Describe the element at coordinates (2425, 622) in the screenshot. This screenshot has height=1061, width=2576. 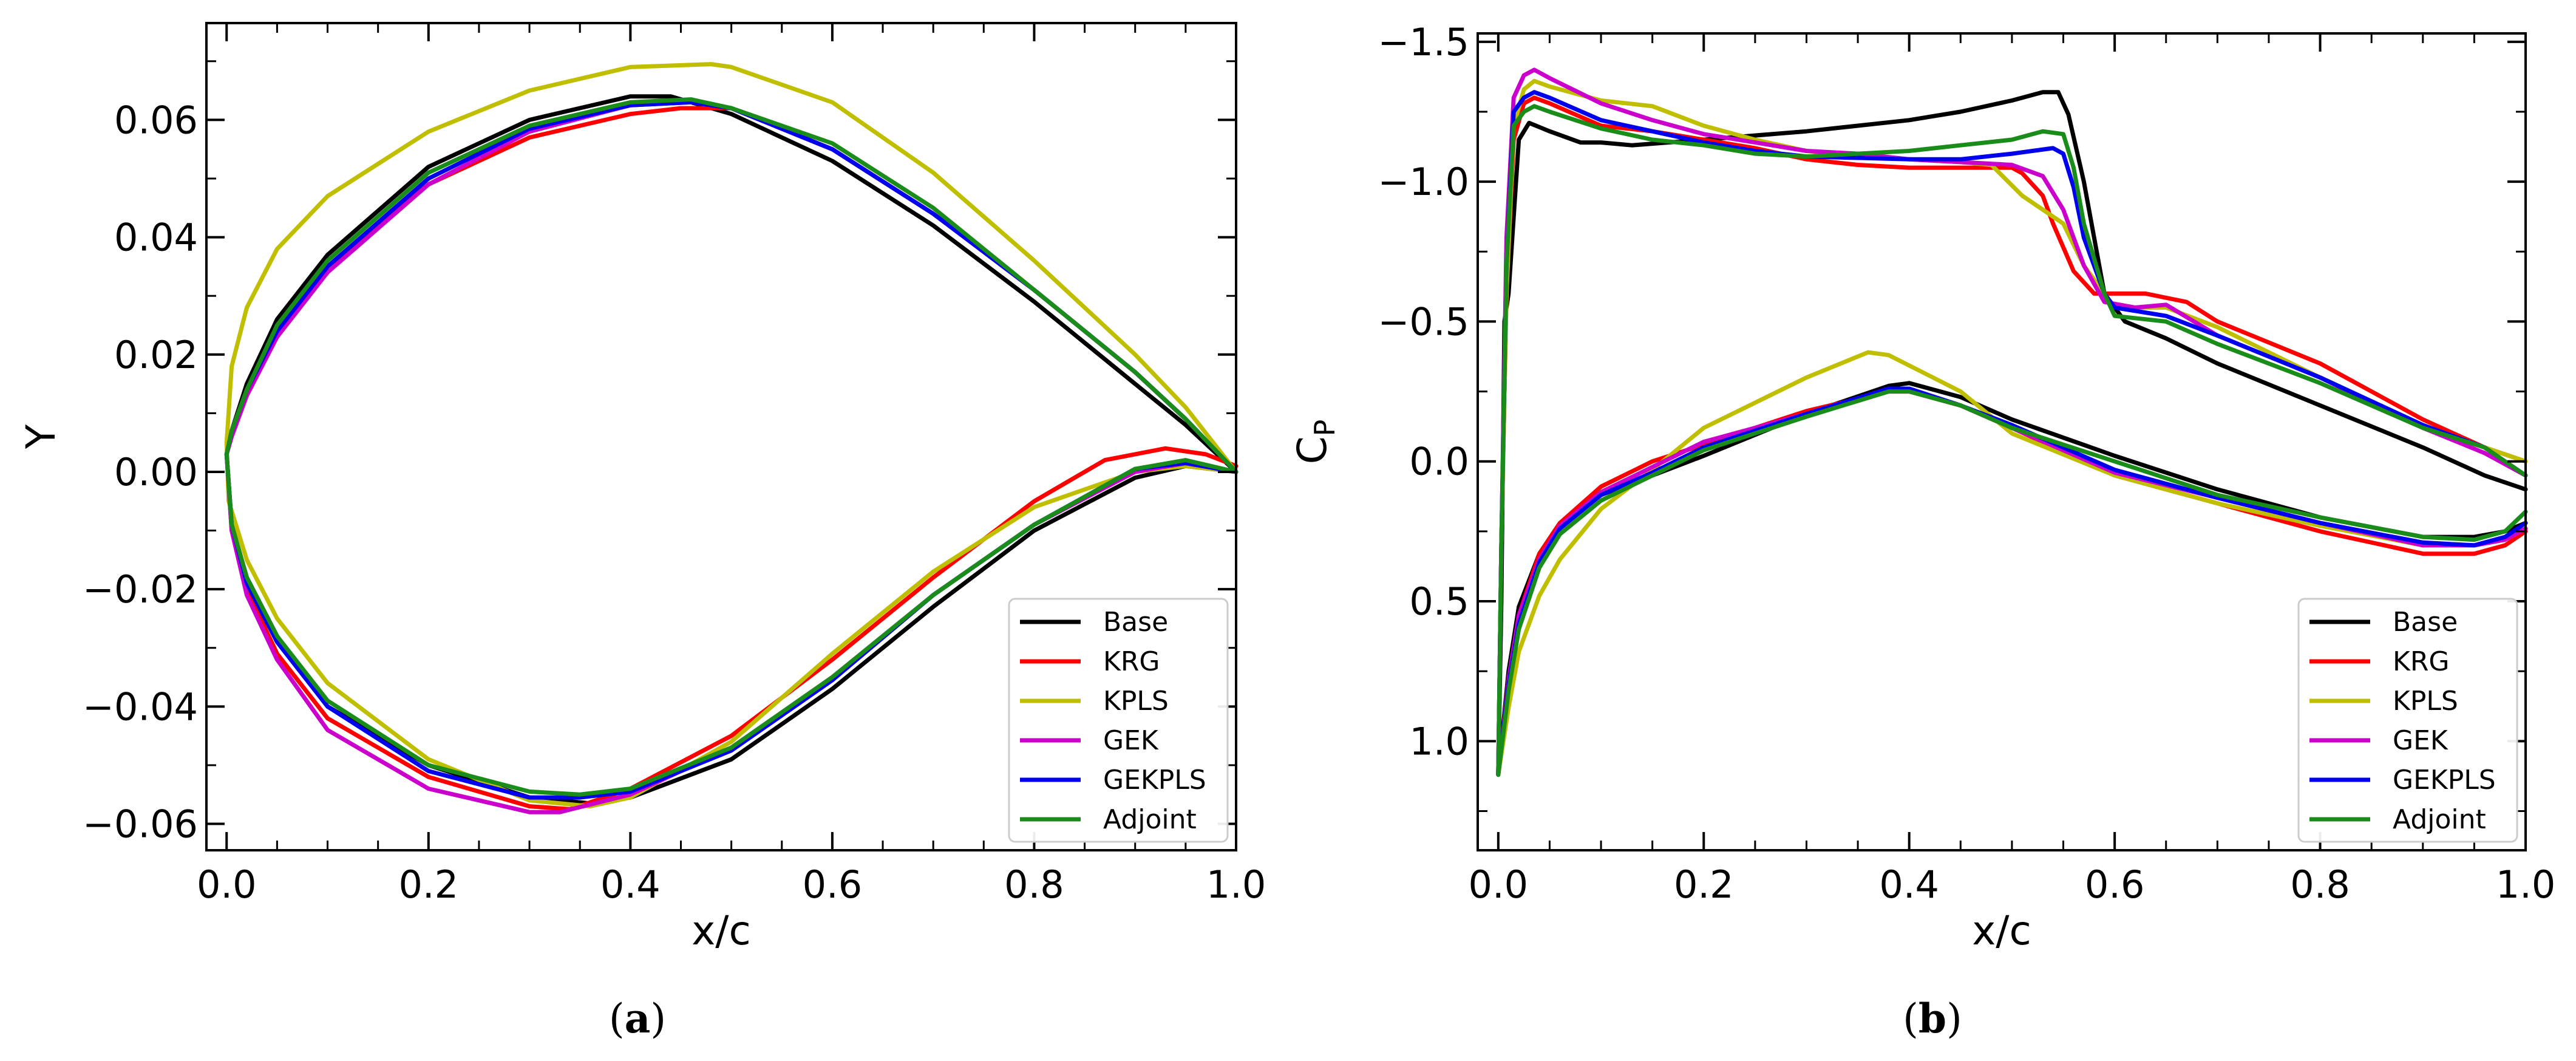
I see `panel-b-legend-label-base: Base` at that location.